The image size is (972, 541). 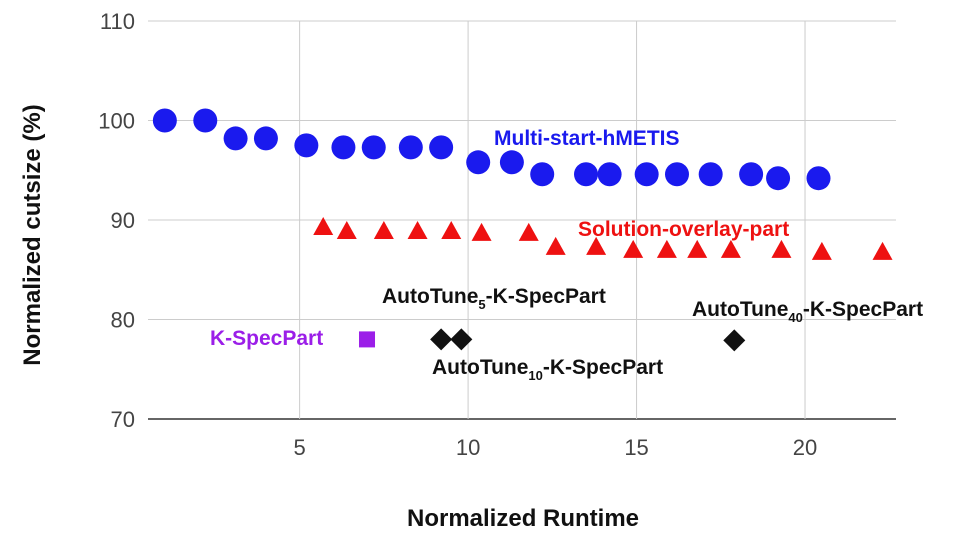 What do you see at coordinates (494, 298) in the screenshot?
I see `annotation-autotune5: AutoTune5-K-SpecPart` at bounding box center [494, 298].